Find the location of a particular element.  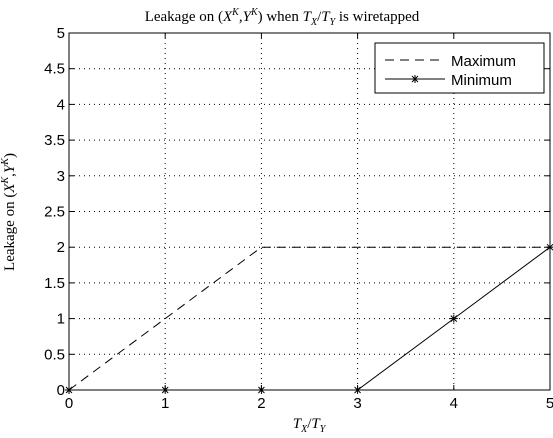

x-tick-labels: 0 1 2 3 4 5 is located at coordinates (309, 403).